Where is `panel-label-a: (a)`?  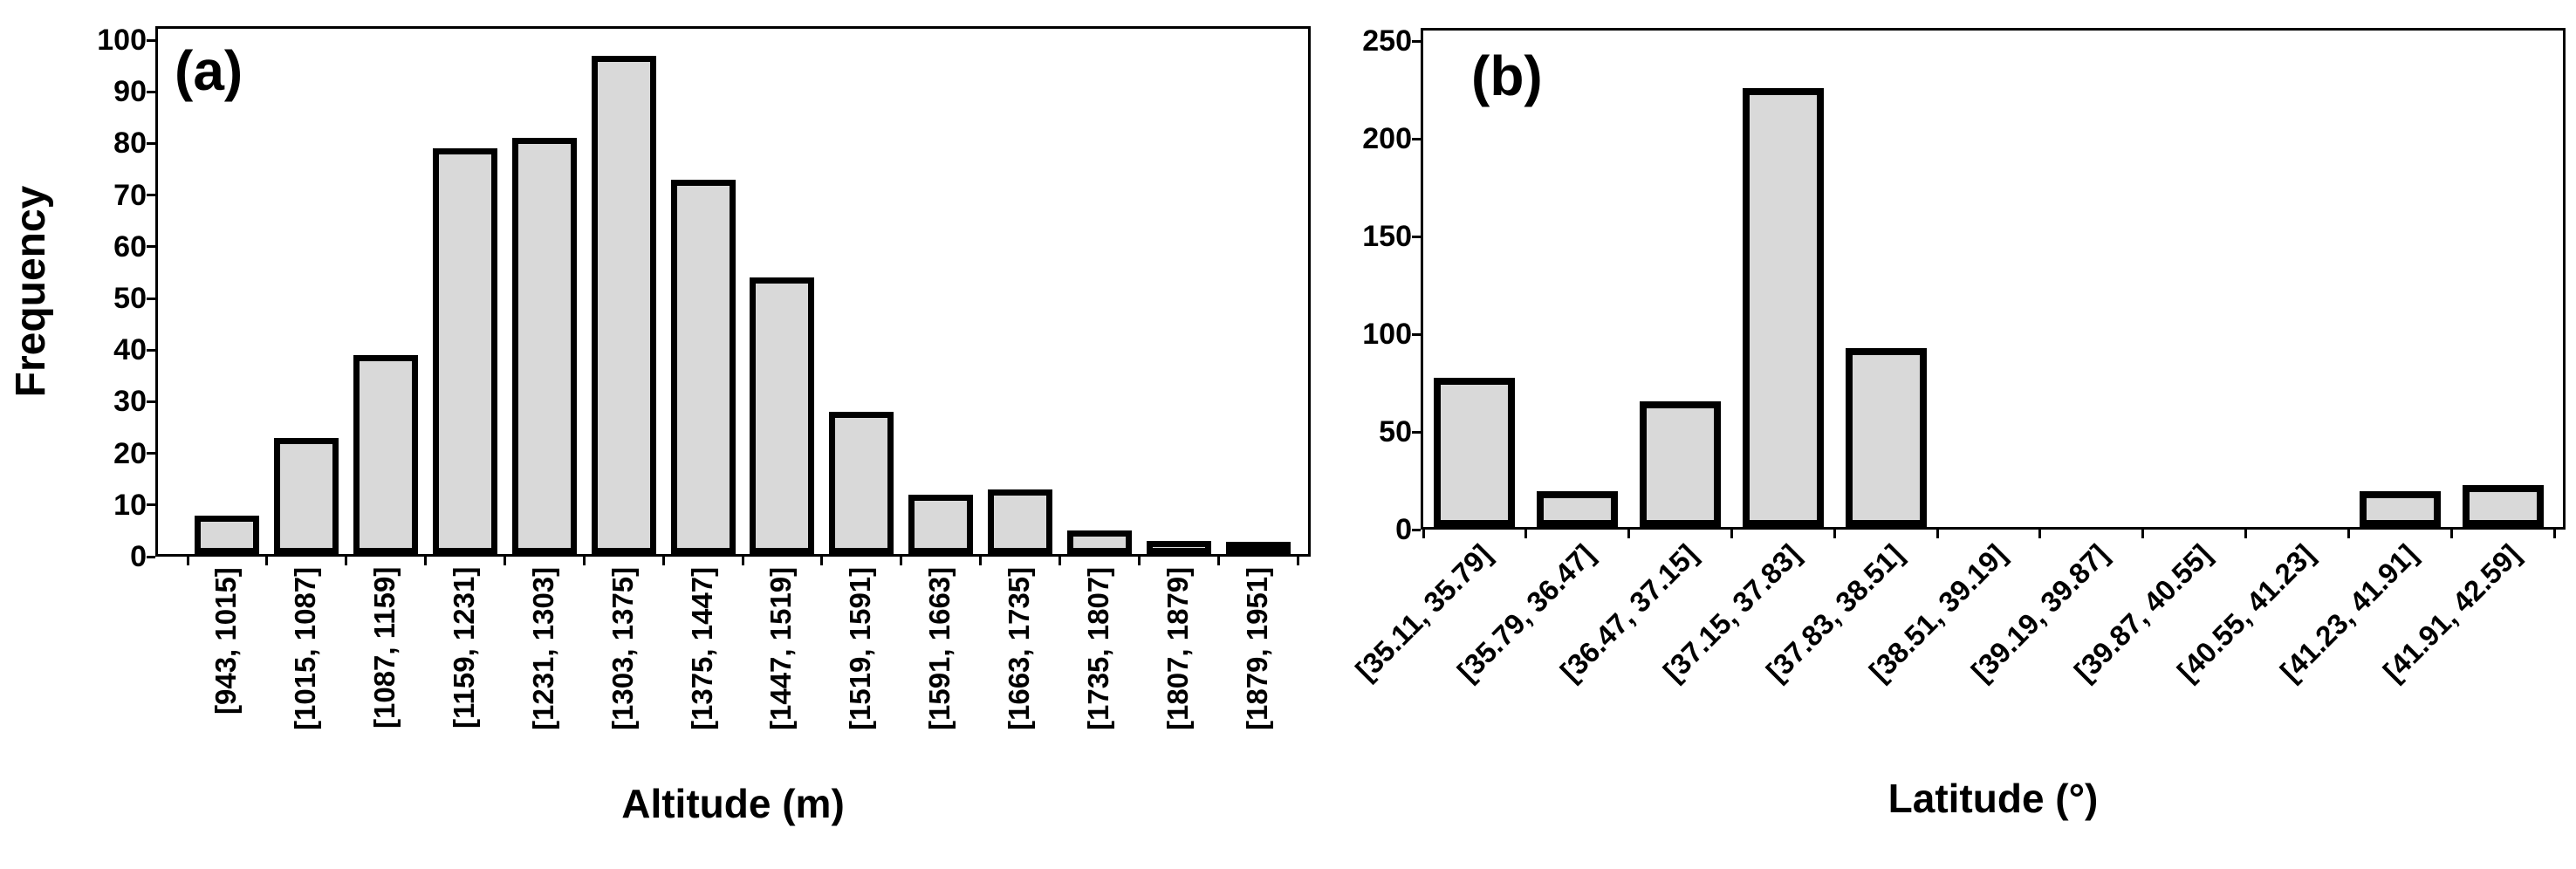 panel-label-a: (a) is located at coordinates (209, 70).